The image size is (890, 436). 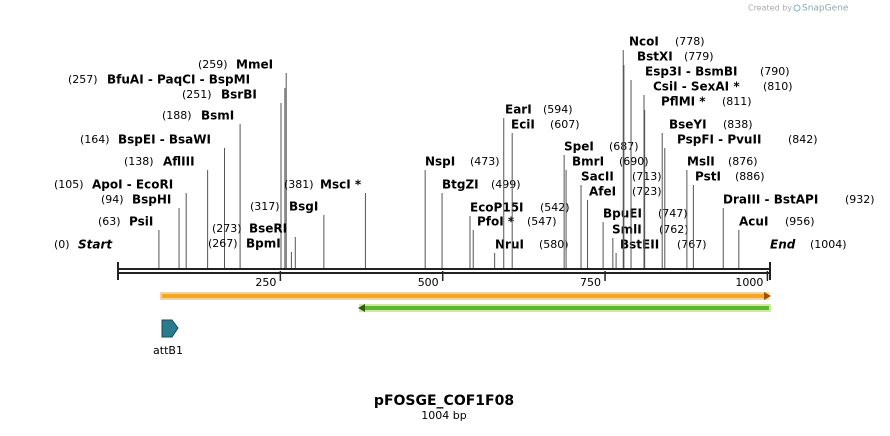 What do you see at coordinates (170, 328) in the screenshot?
I see `attb1-feature` at bounding box center [170, 328].